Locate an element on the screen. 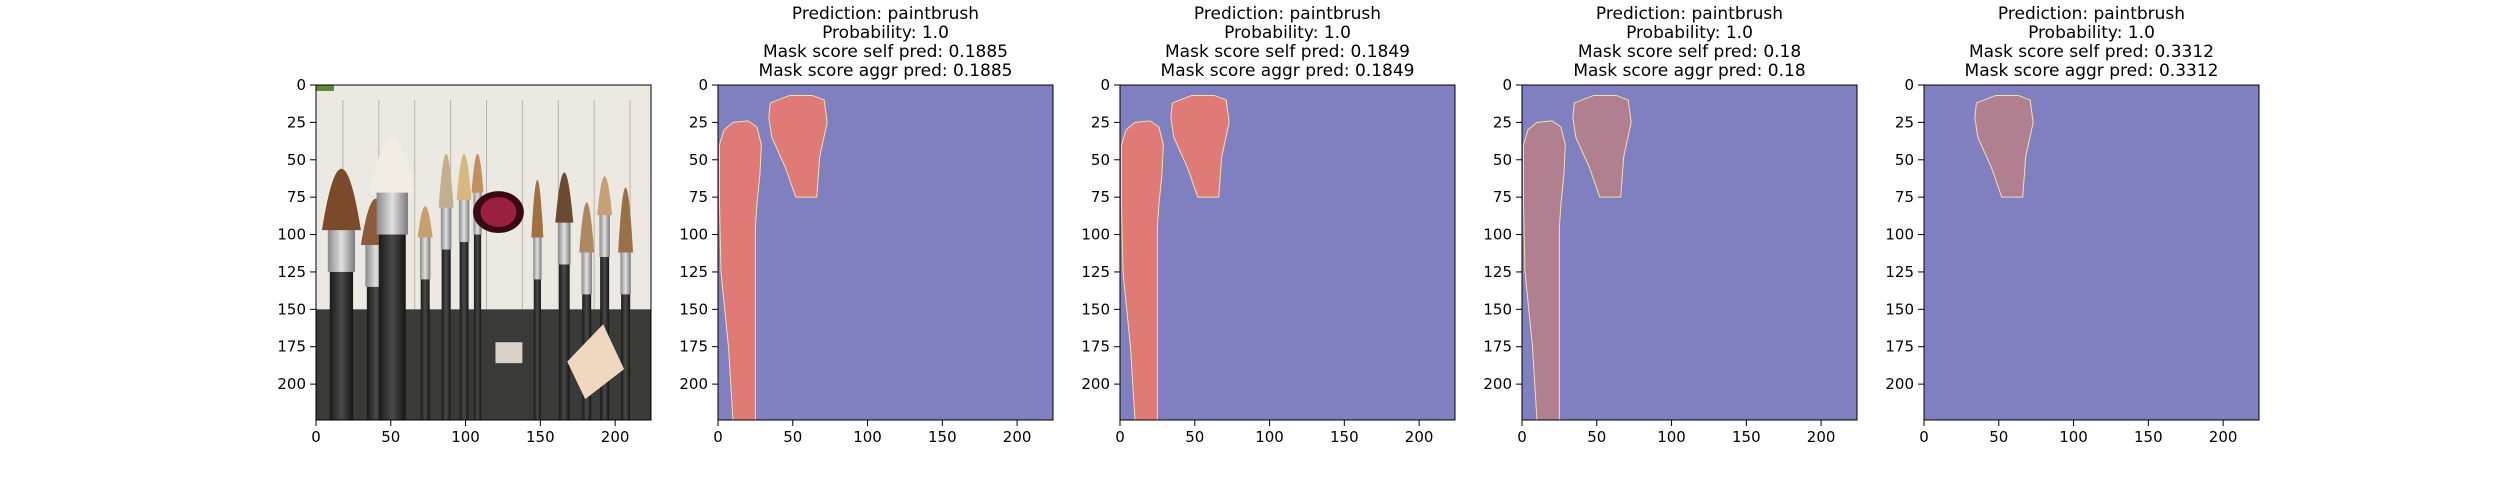 The image size is (2500, 500). photo-label is located at coordinates (509, 353).